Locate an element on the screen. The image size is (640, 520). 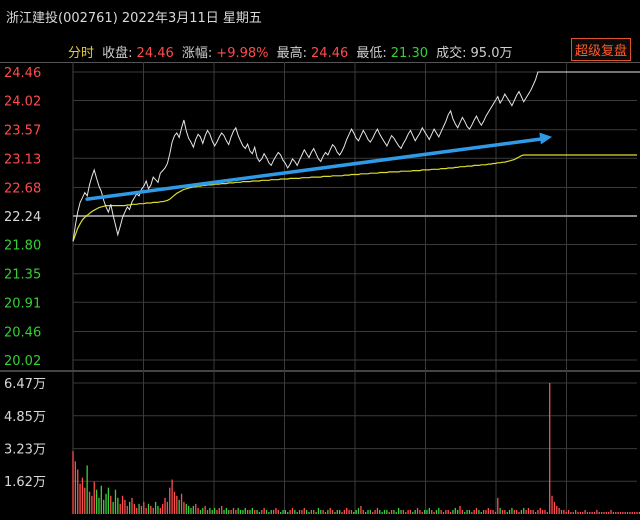
volume-tick-label: 4.85万 is located at coordinates (25, 417).